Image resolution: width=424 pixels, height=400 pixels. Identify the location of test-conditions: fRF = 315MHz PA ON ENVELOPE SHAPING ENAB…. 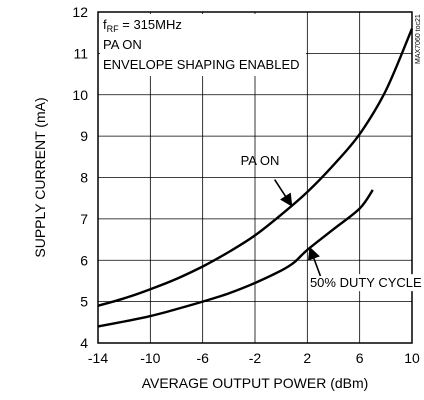
(203, 45).